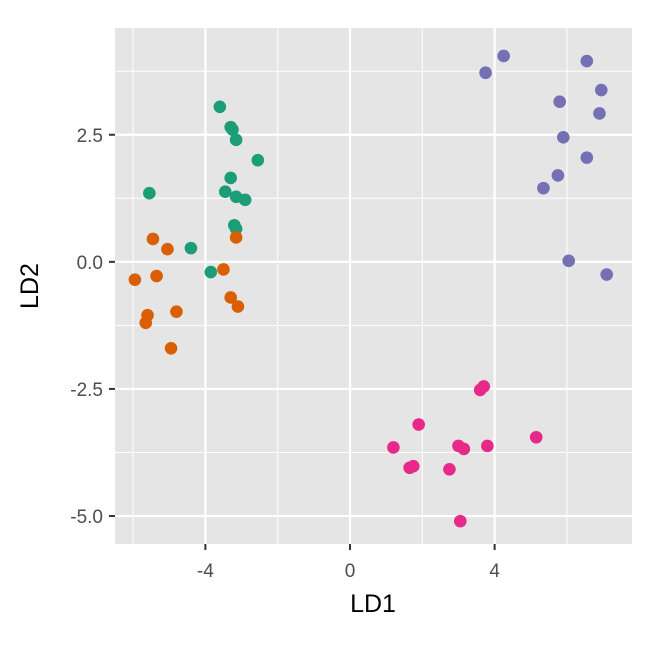 The image size is (648, 648). I want to click on x-tick-label: -4, so click(205, 571).